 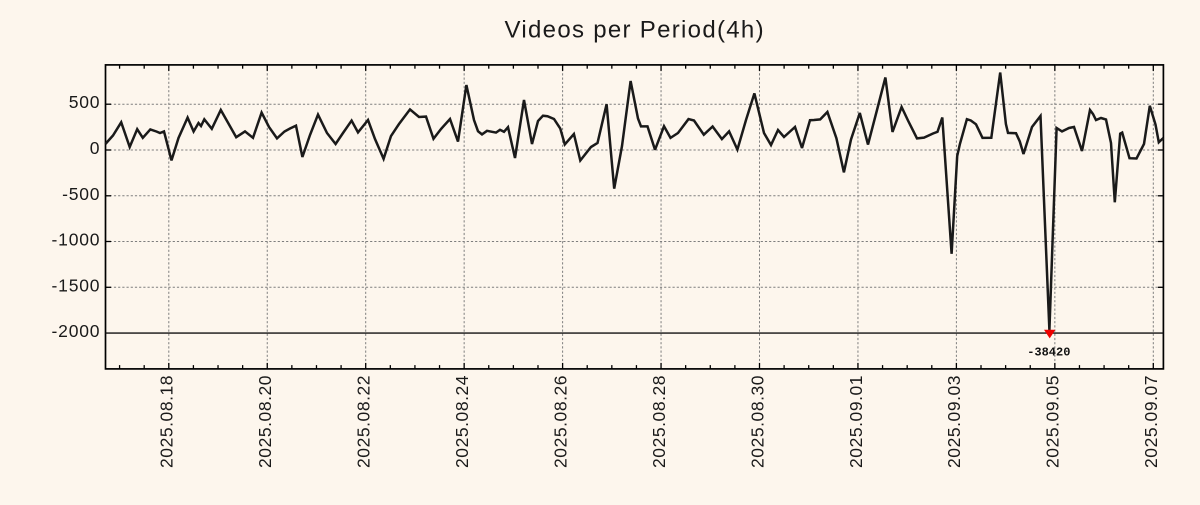 I want to click on svg-text: 2025.08.18, so click(x=167, y=421).